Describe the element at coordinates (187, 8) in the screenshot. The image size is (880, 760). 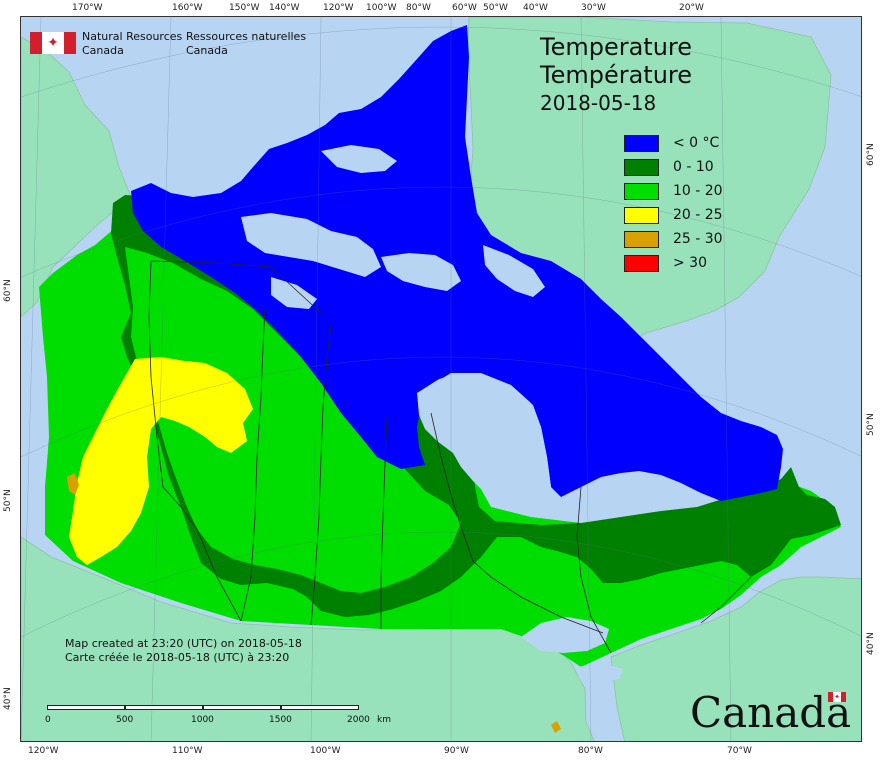
I see `graticule-label-top: 160°W` at that location.